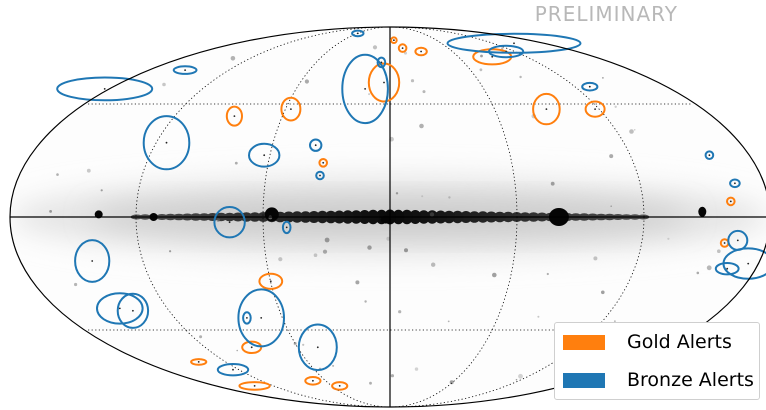 The height and width of the screenshot is (410, 766). Describe the element at coordinates (584, 342) in the screenshot. I see `legend-swatch-gold` at that location.